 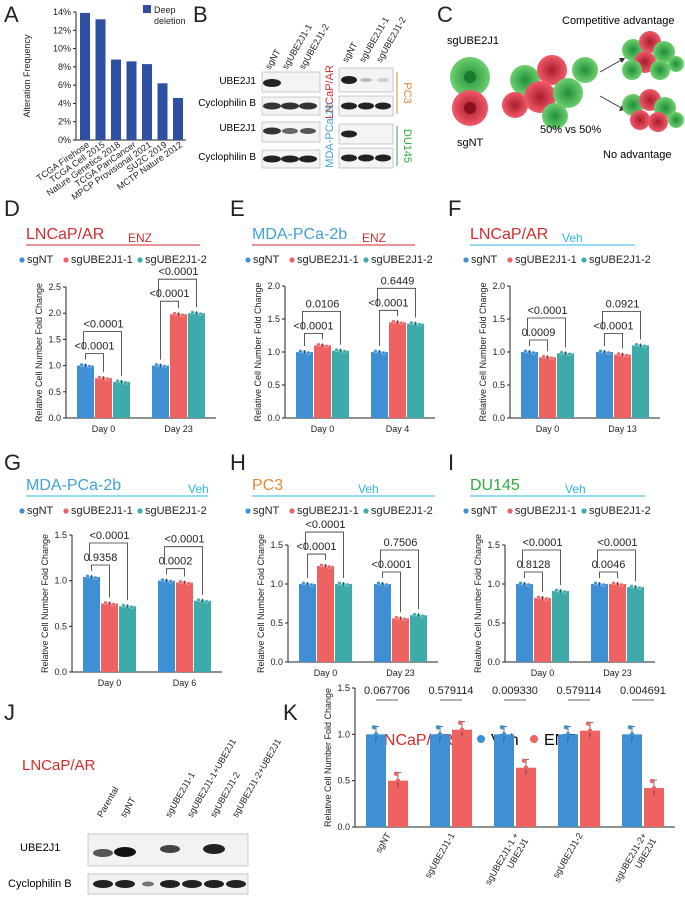 What do you see at coordinates (237, 208) in the screenshot?
I see `panel-letter-e: E` at bounding box center [237, 208].